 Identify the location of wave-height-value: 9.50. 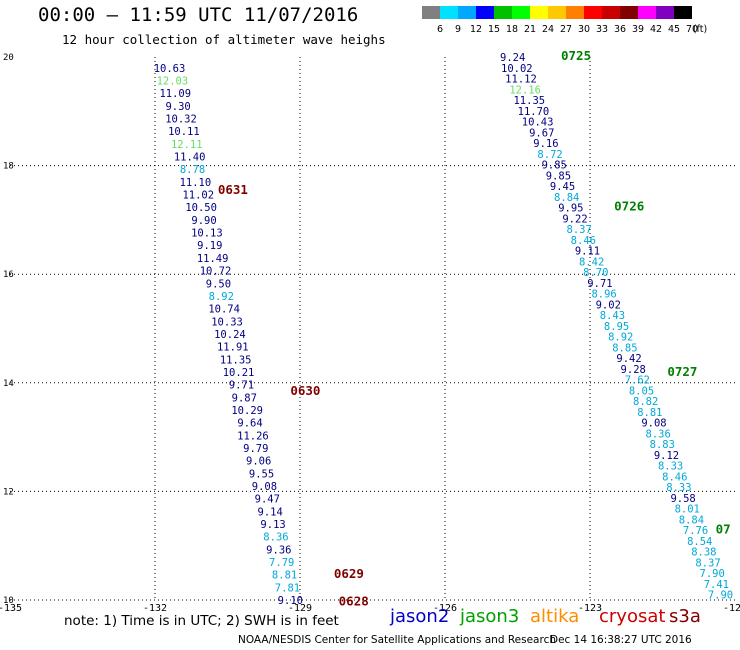
(218, 284).